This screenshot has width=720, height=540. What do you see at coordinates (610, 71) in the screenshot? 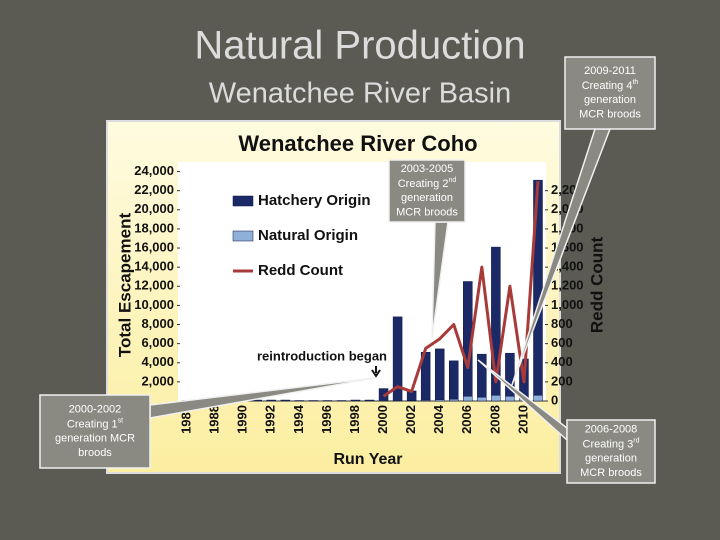
I see `callout-period: 2009-2011` at bounding box center [610, 71].